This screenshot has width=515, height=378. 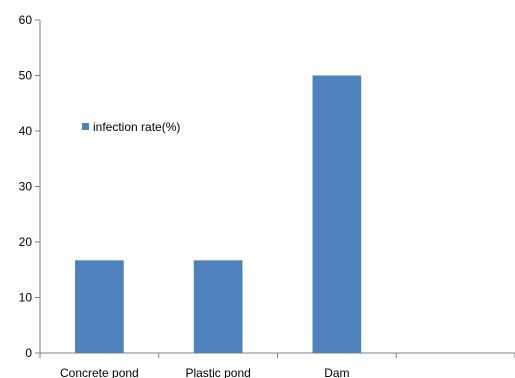 I want to click on y-tick-label: 0, so click(x=28, y=353).